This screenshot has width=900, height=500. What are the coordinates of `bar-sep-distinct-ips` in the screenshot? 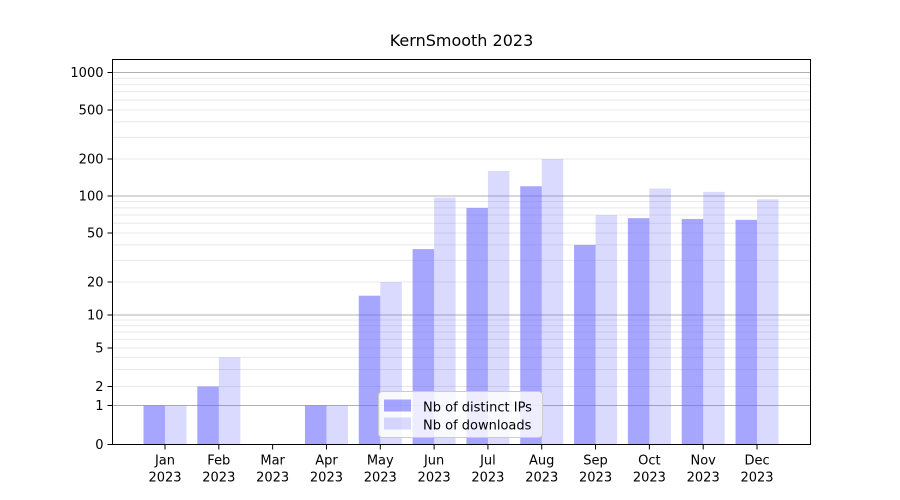 It's located at (585, 344).